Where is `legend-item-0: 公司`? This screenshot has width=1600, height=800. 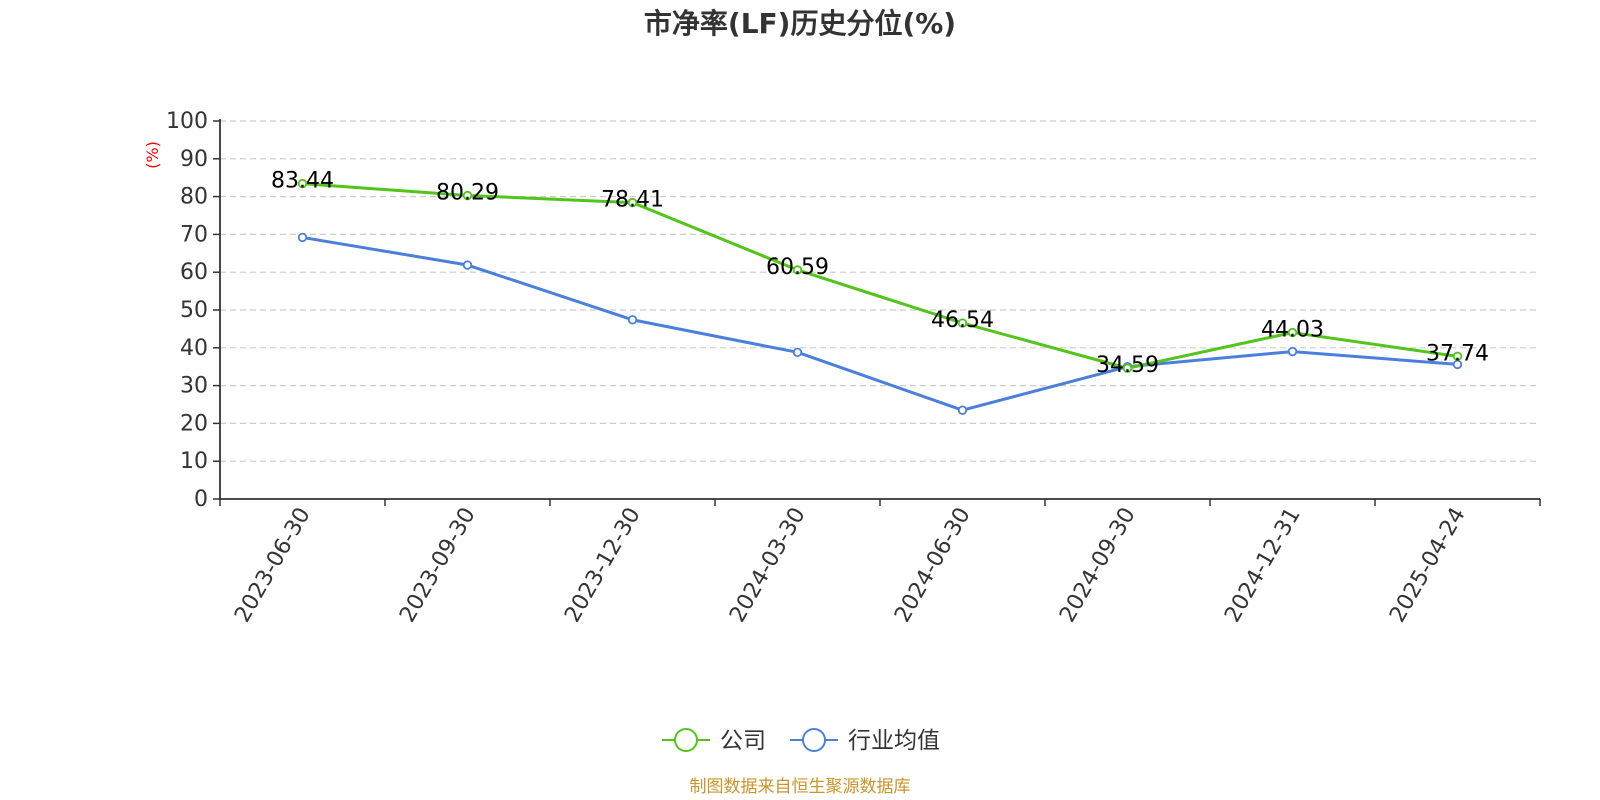
legend-item-0: 公司 is located at coordinates (714, 741).